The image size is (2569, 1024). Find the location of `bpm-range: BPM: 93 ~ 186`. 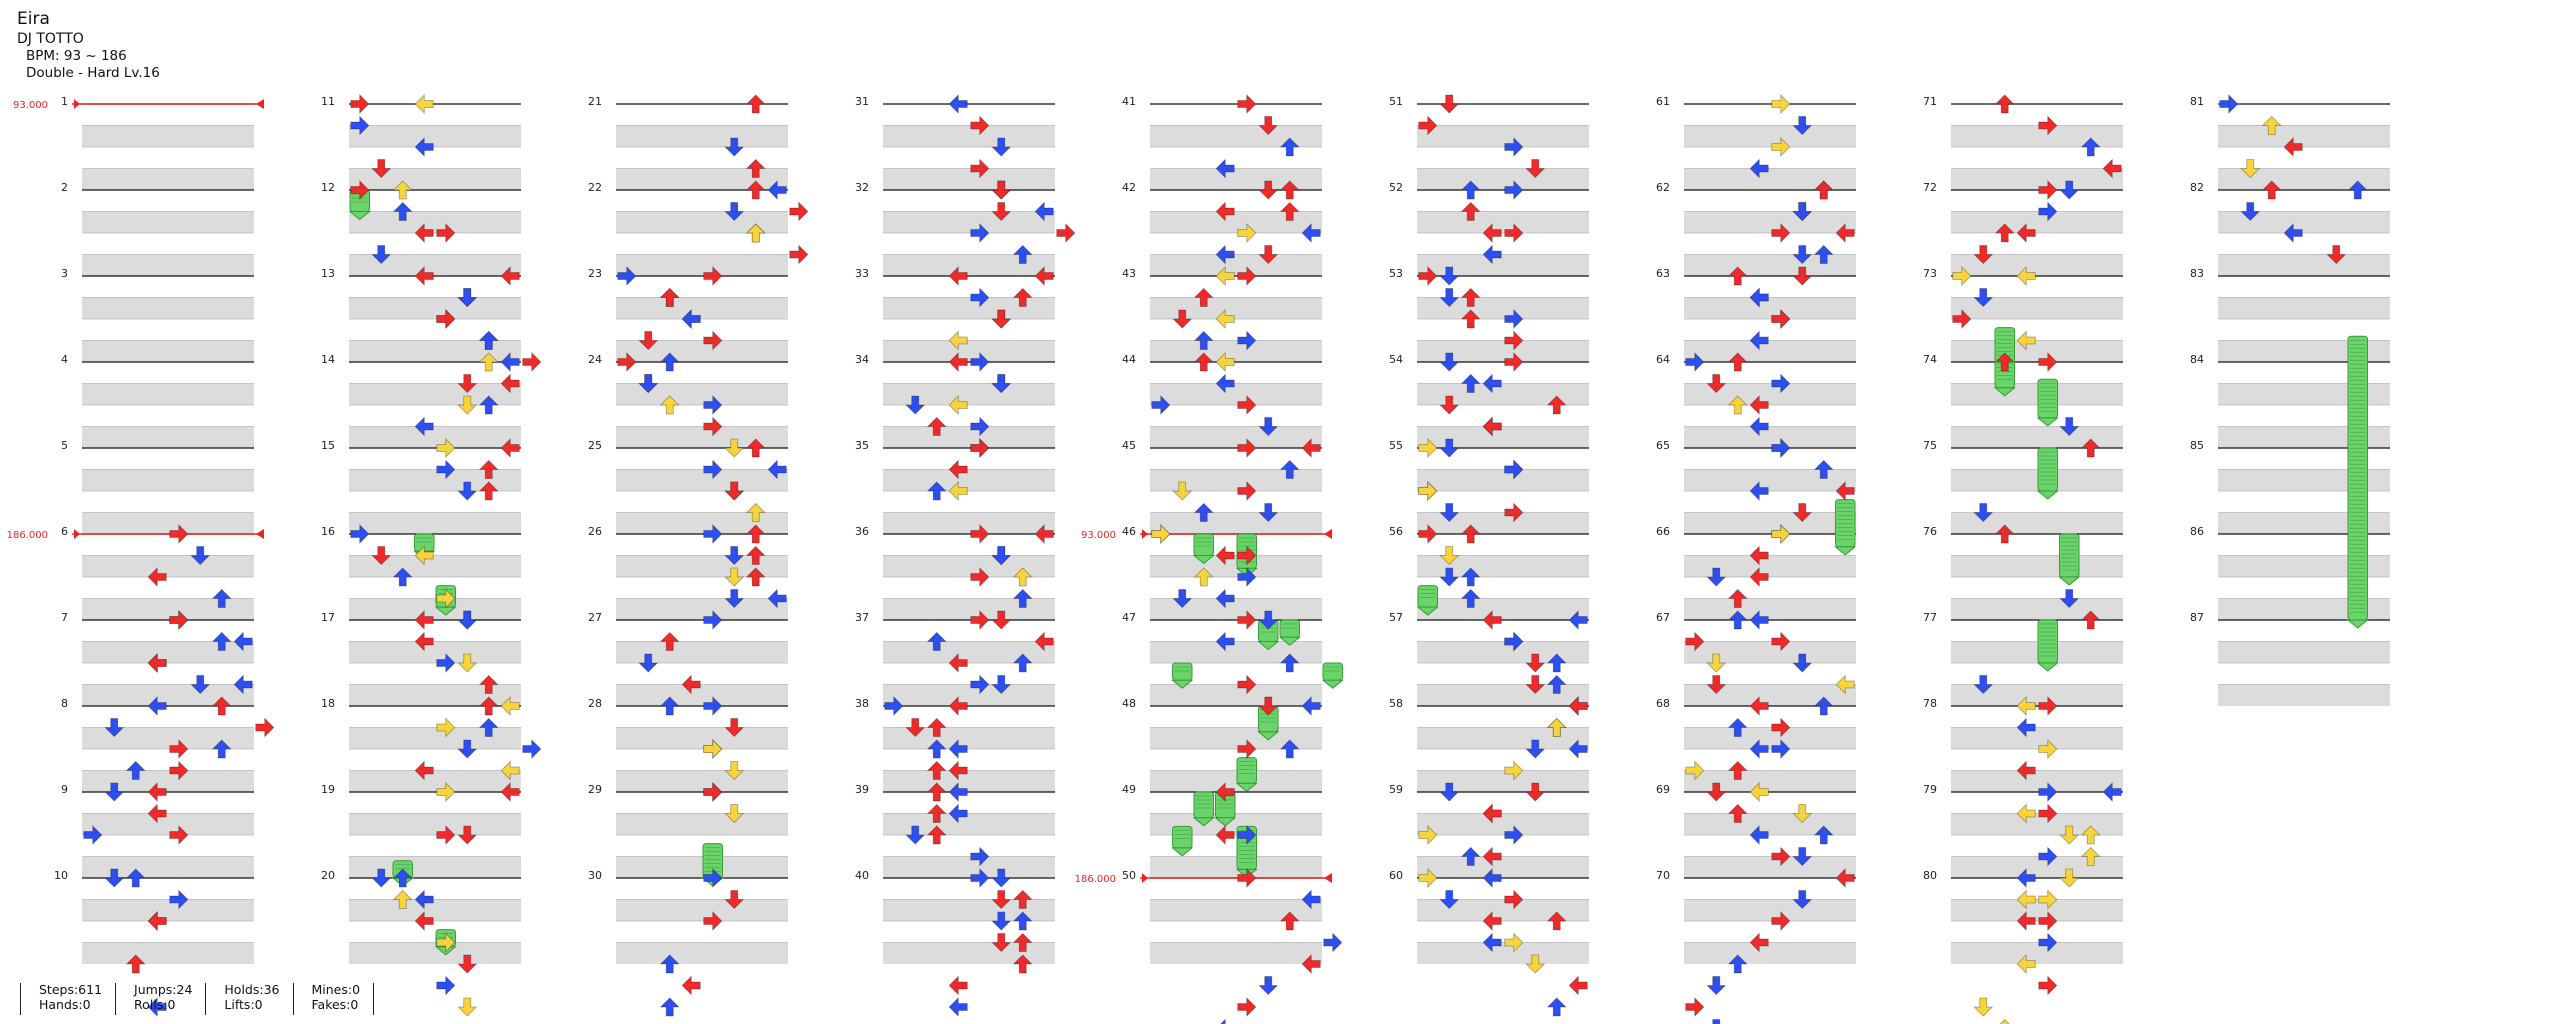

bpm-range: BPM: 93 ~ 186 is located at coordinates (76, 56).